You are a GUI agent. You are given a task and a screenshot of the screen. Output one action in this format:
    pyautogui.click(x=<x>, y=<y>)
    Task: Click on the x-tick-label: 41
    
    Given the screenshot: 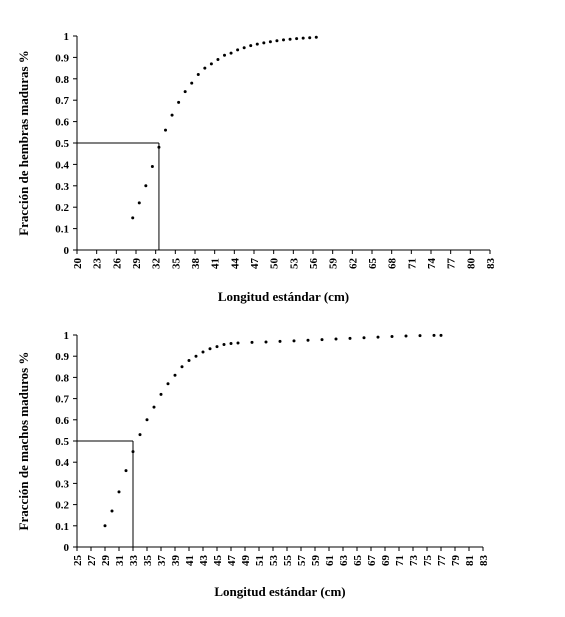 What is the action you would take?
    pyautogui.click(x=216, y=263)
    